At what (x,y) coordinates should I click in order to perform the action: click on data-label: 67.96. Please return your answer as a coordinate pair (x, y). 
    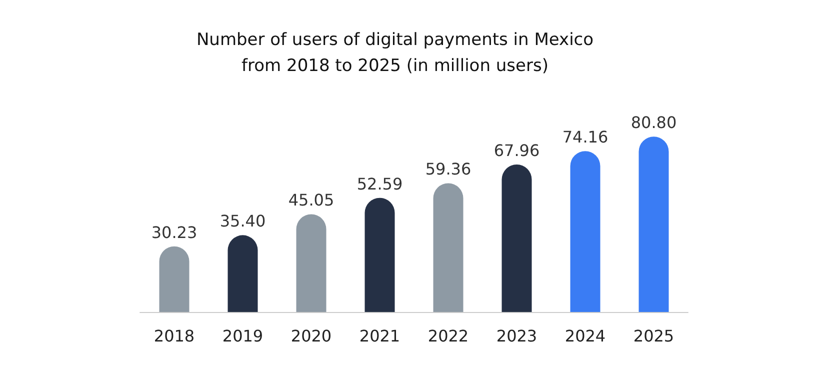
    Looking at the image, I should click on (517, 150).